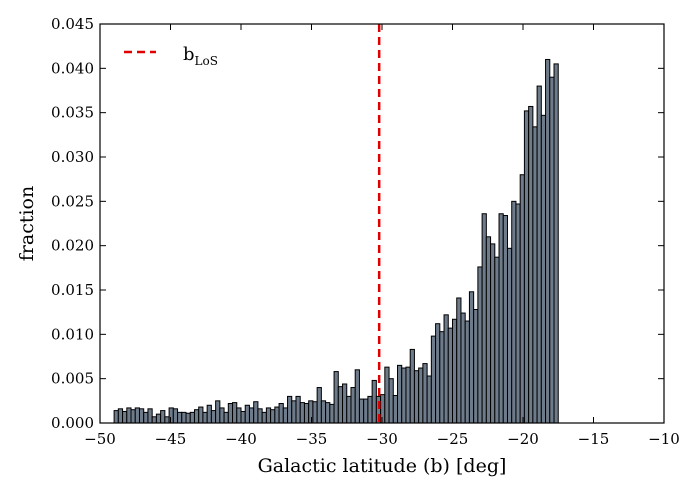  Describe the element at coordinates (171, 439) in the screenshot. I see `x-tick-label: −45` at that location.